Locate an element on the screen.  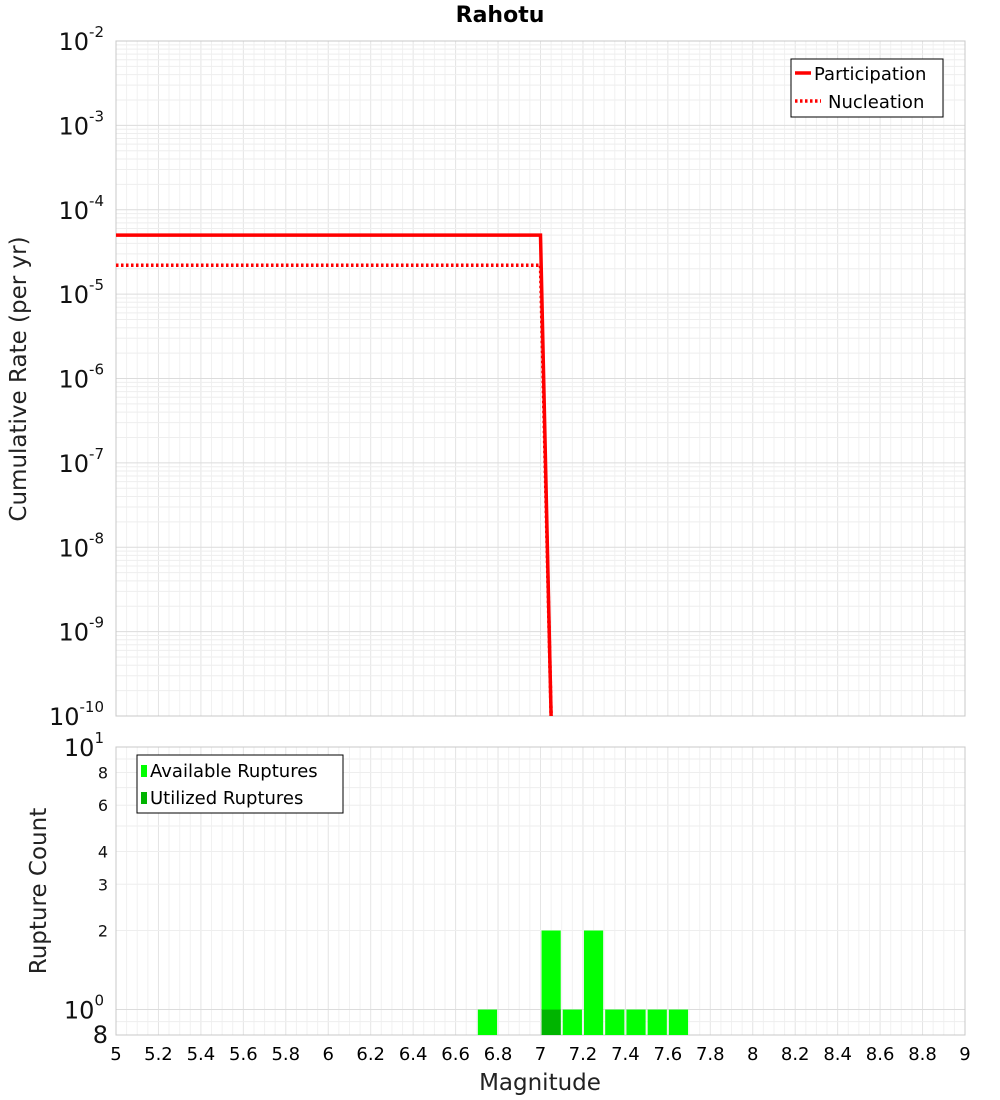
top-y-tick-label: 10⁻² is located at coordinates (81, 39).